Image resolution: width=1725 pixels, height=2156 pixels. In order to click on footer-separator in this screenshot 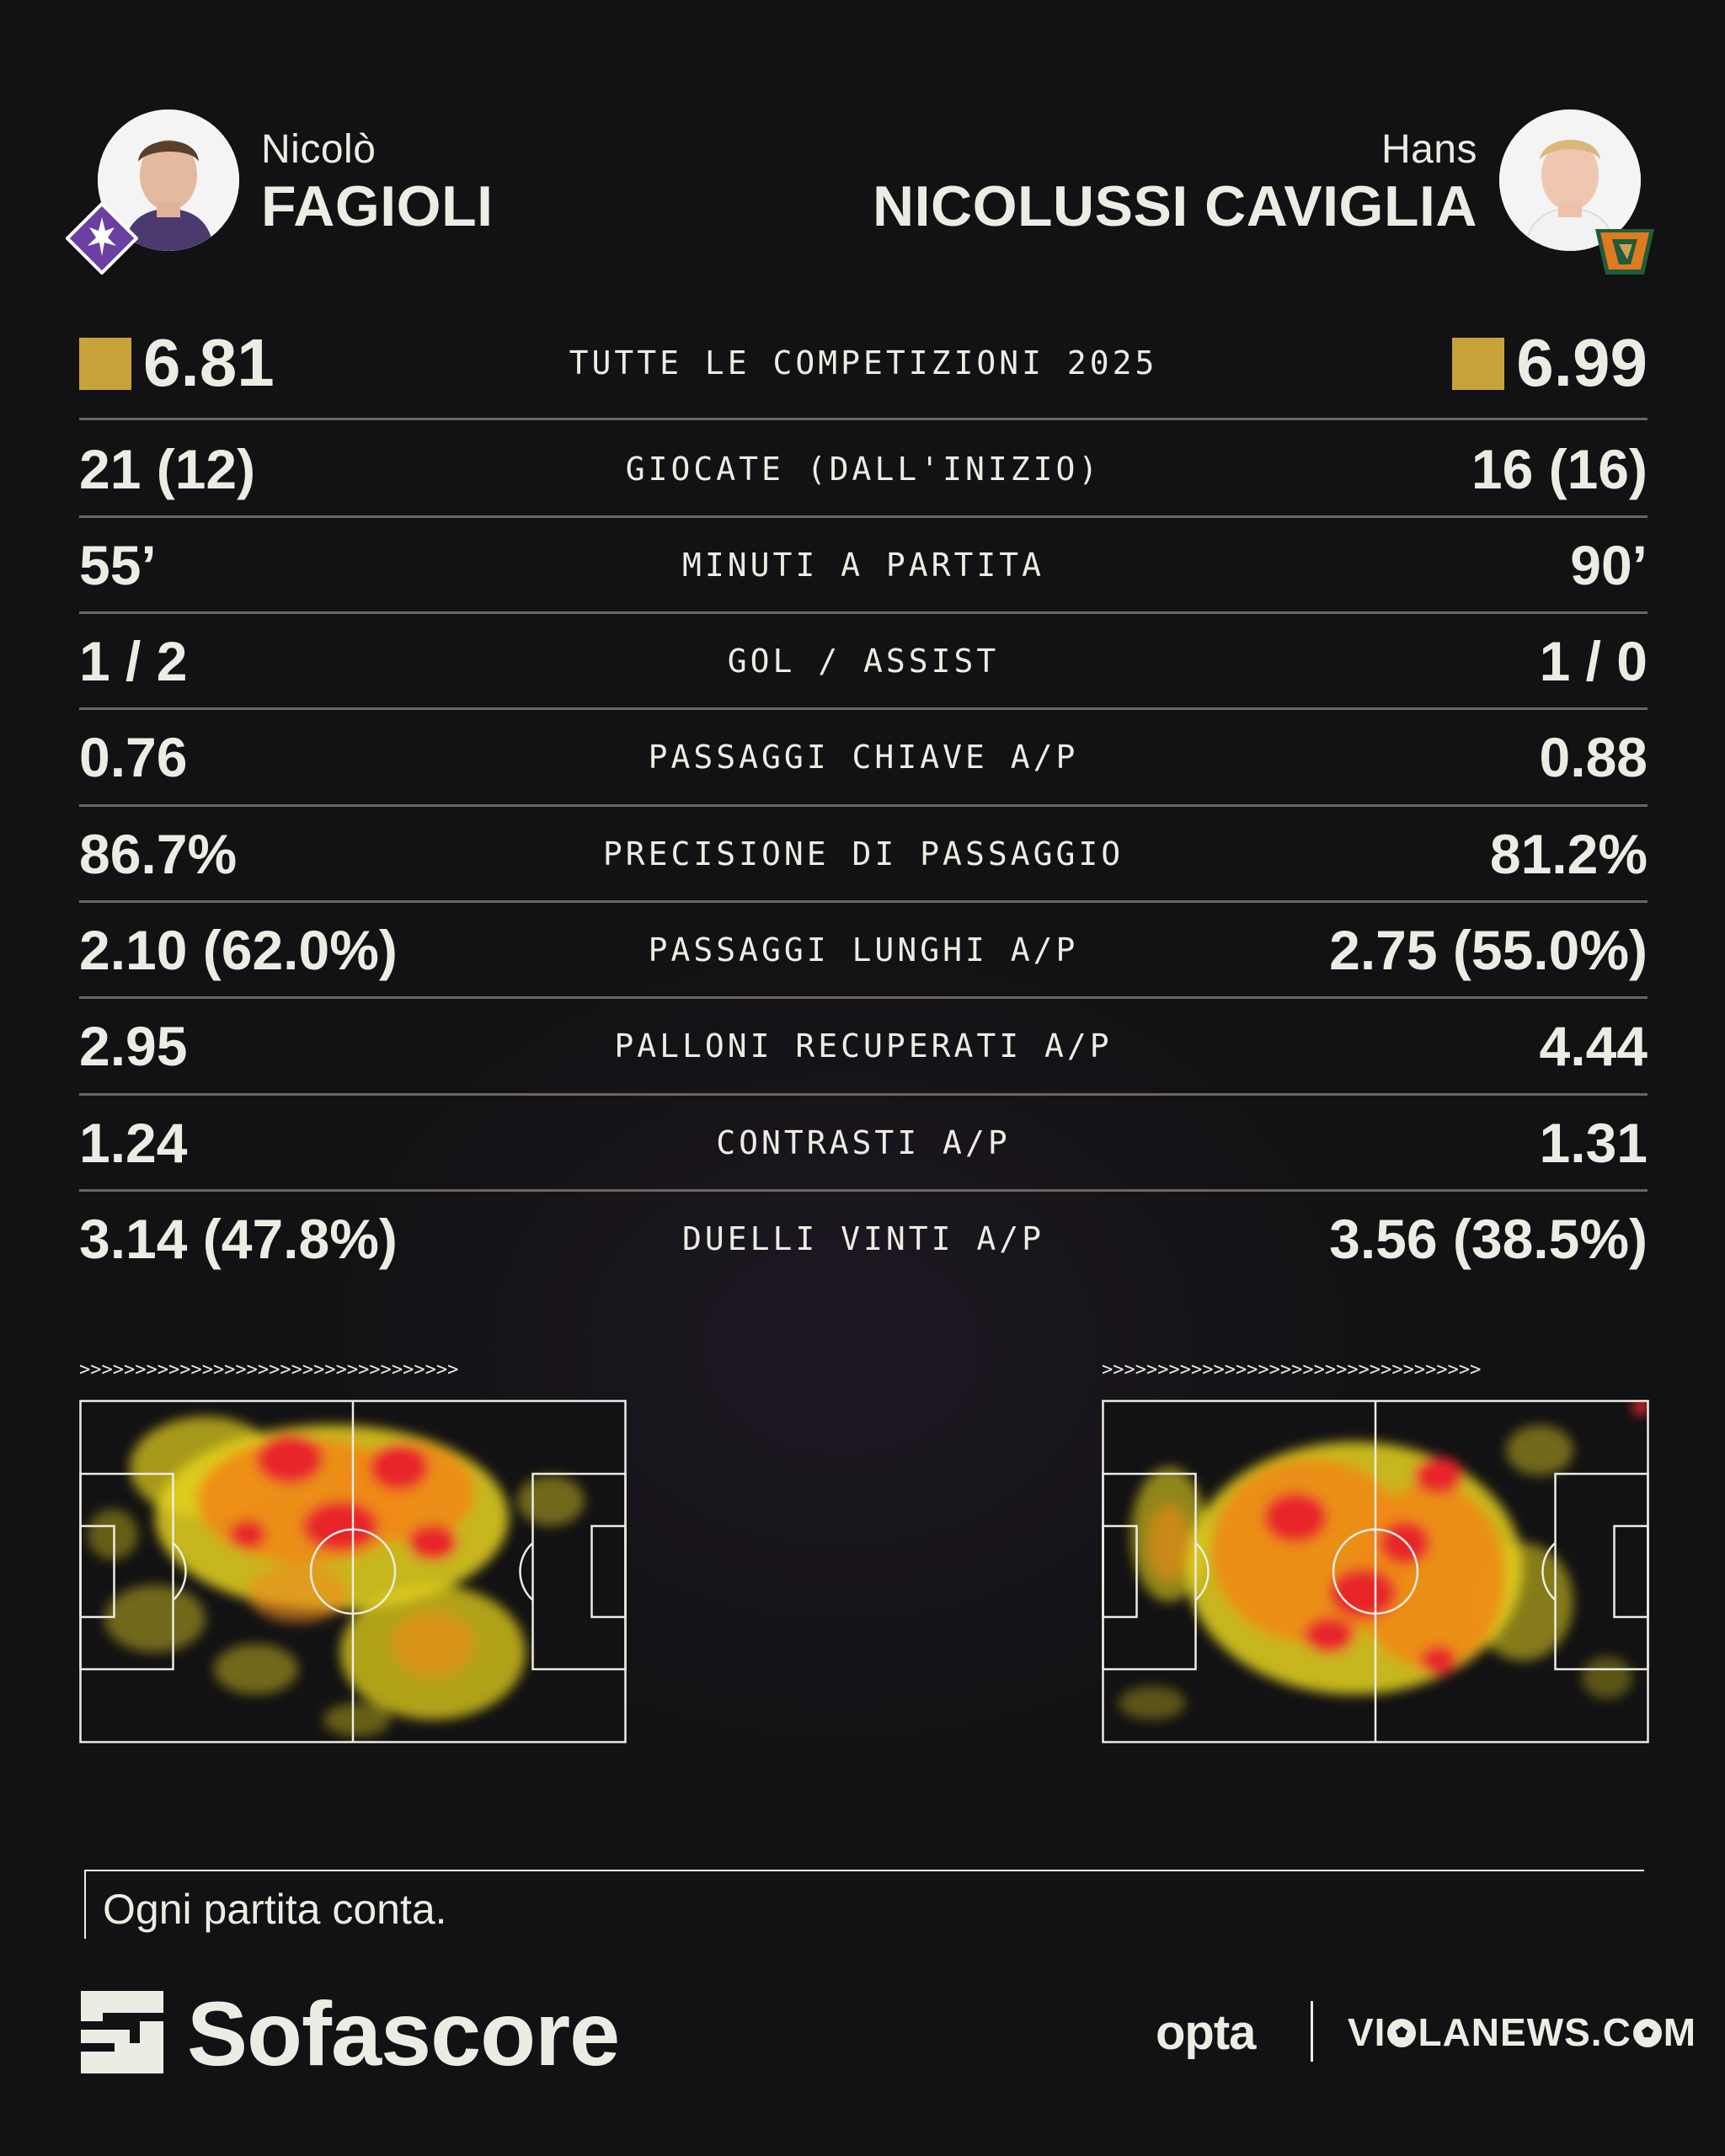, I will do `click(1312, 2031)`.